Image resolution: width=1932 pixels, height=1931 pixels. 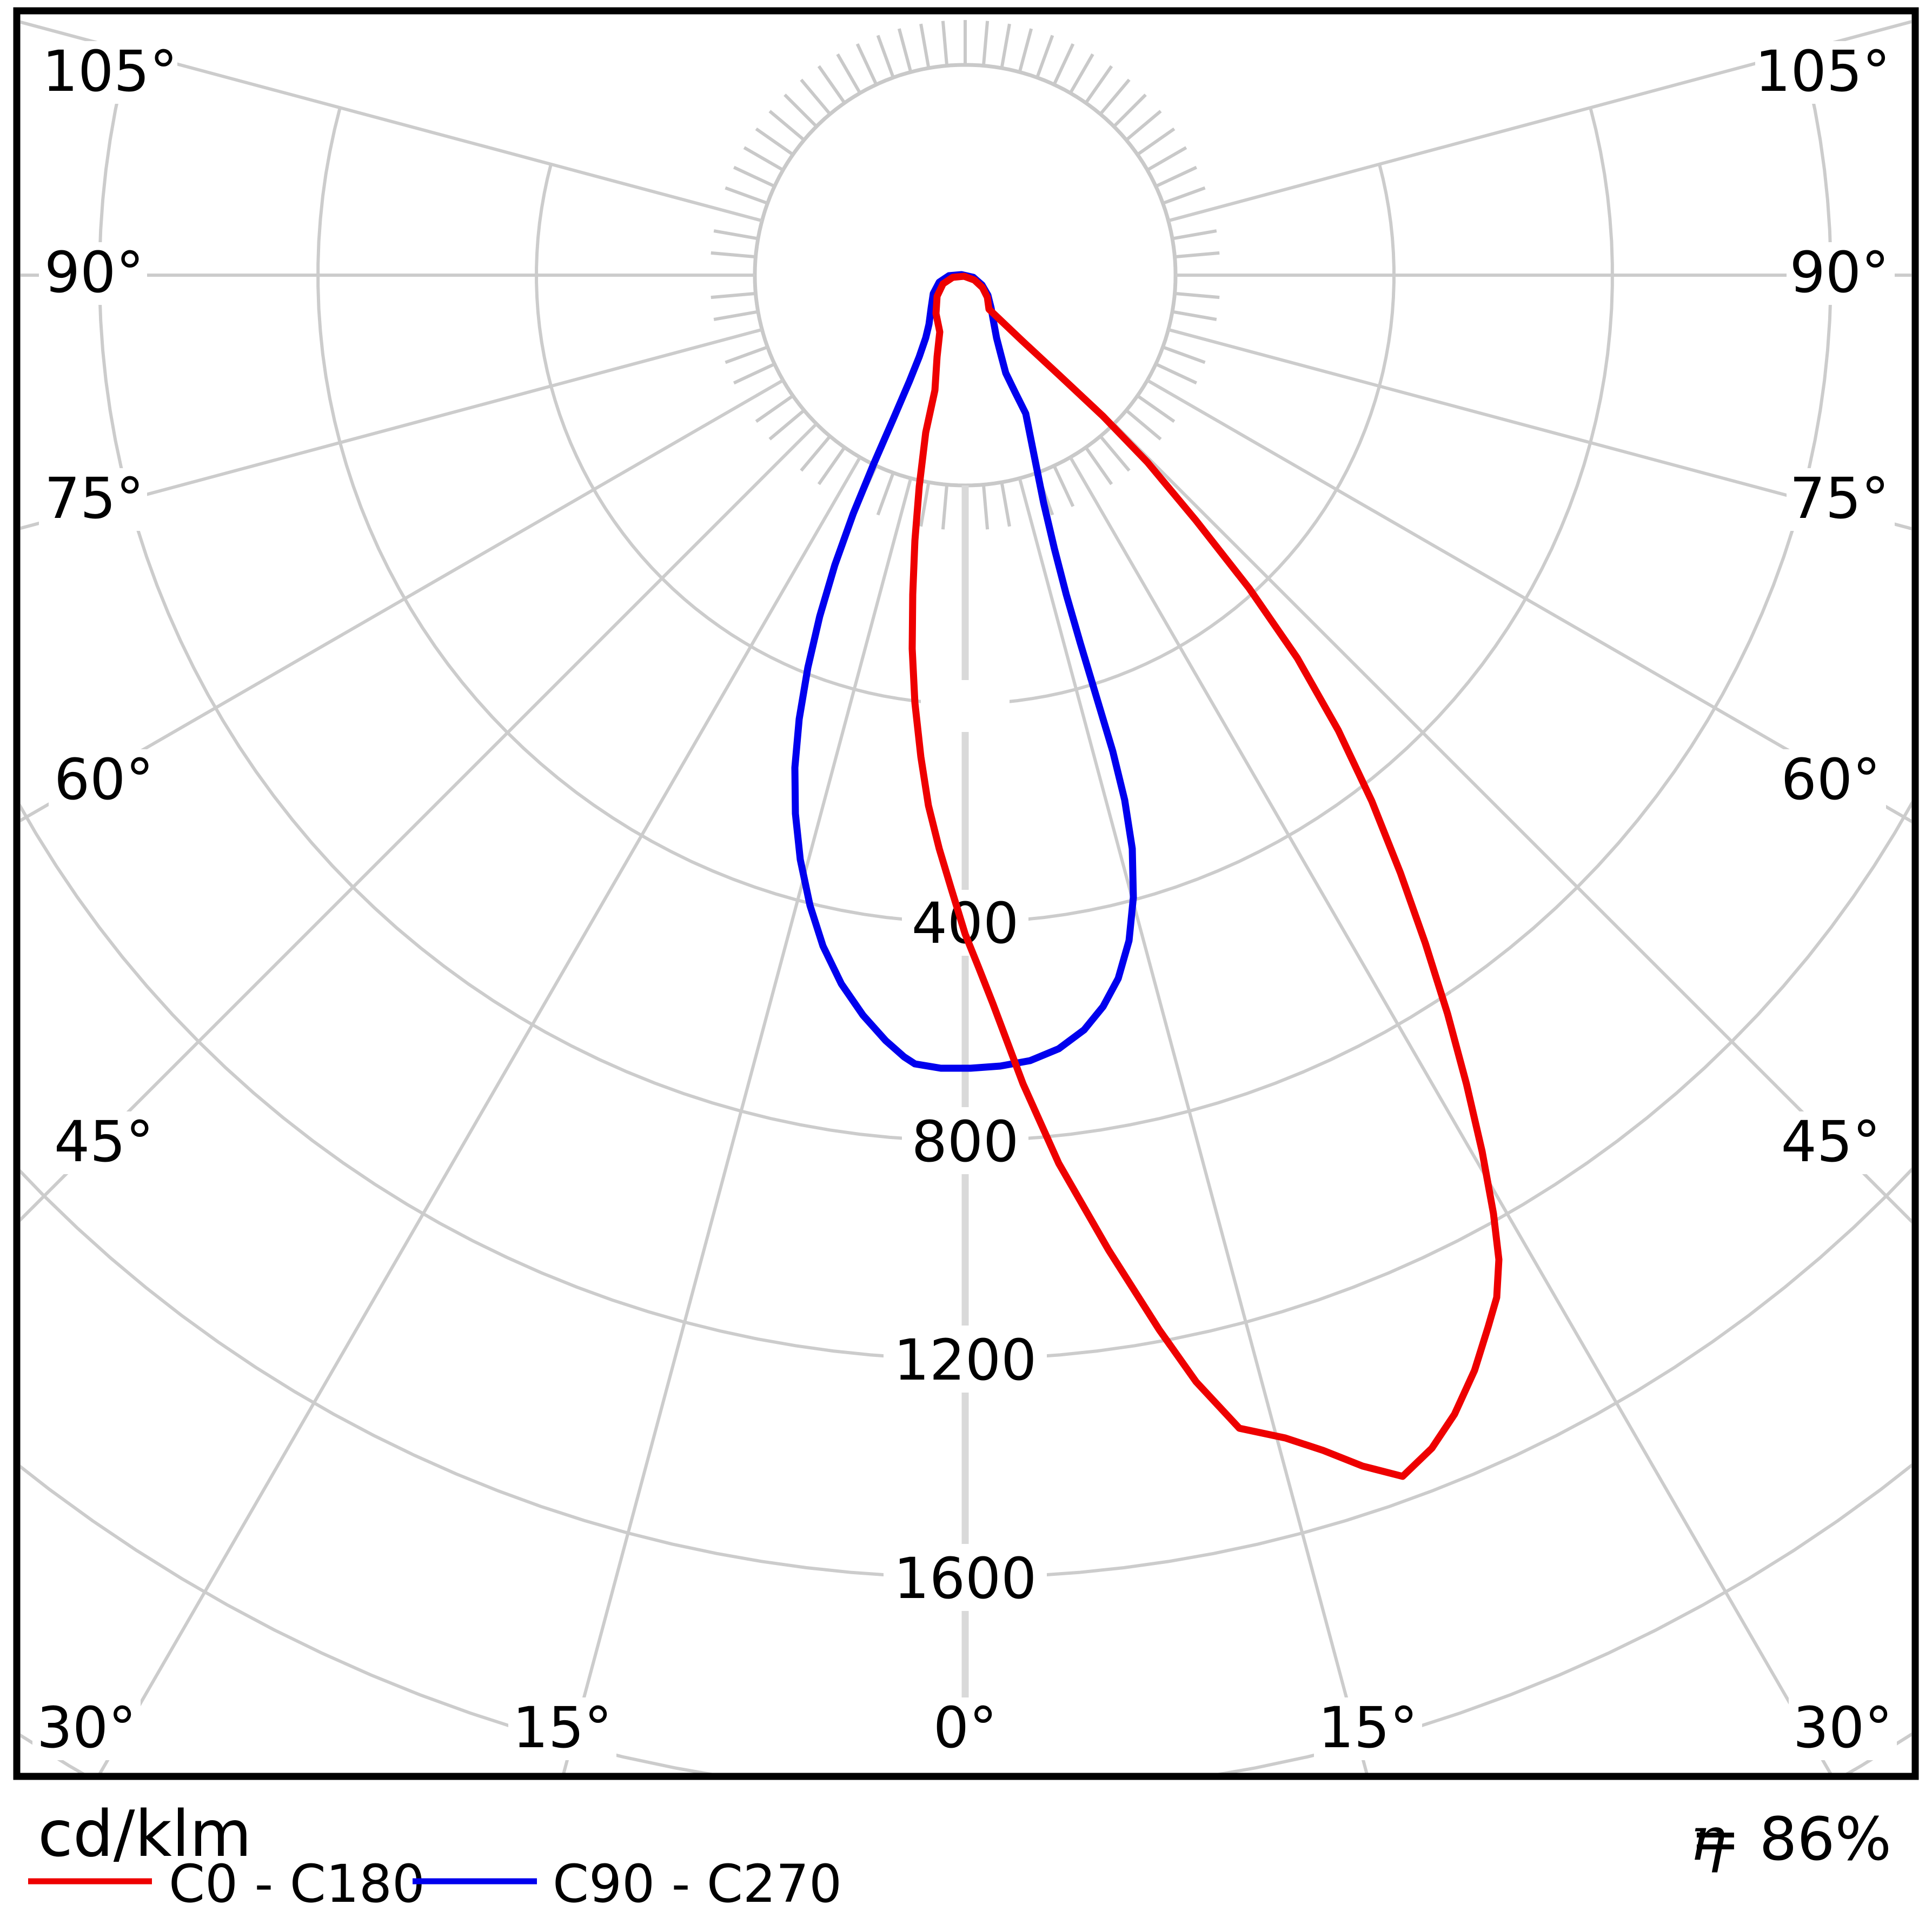 I want to click on angle-label: 0°, so click(x=965, y=1728).